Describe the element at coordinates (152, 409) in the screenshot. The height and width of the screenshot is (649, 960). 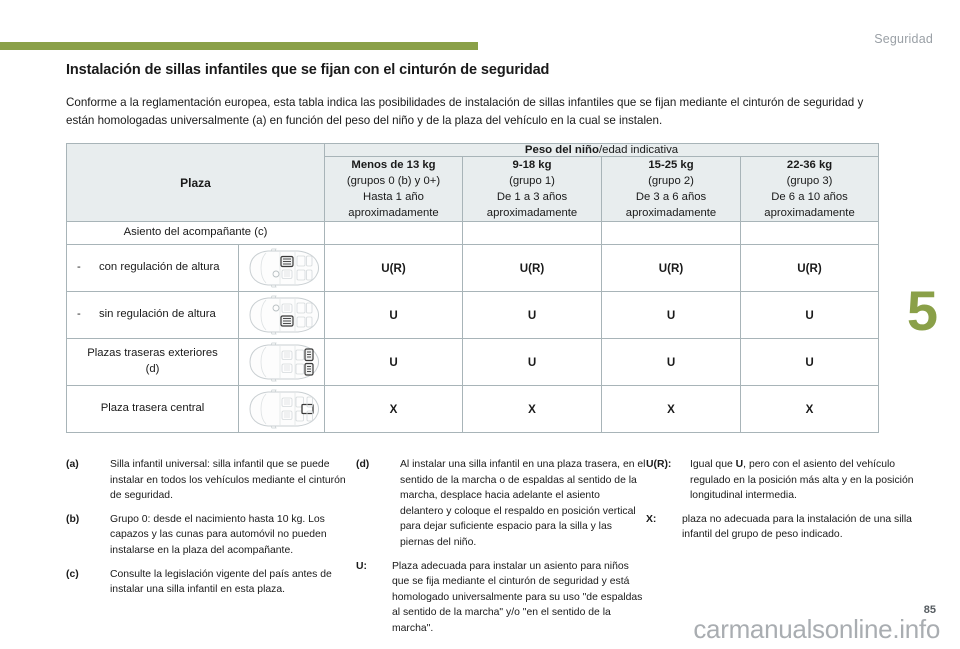
I see `row-label-4: Plaza trasera central` at that location.